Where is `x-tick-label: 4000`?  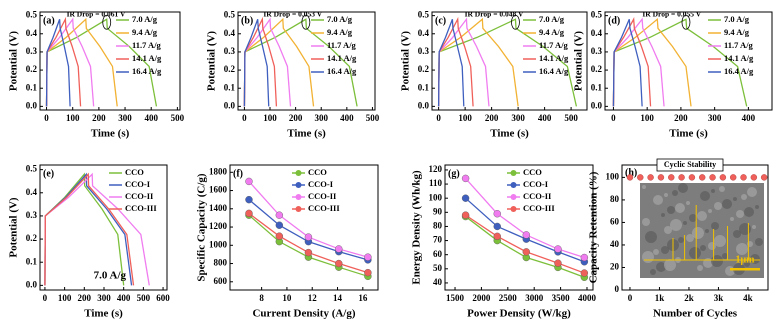 x-tick-label: 4000 is located at coordinates (587, 298).